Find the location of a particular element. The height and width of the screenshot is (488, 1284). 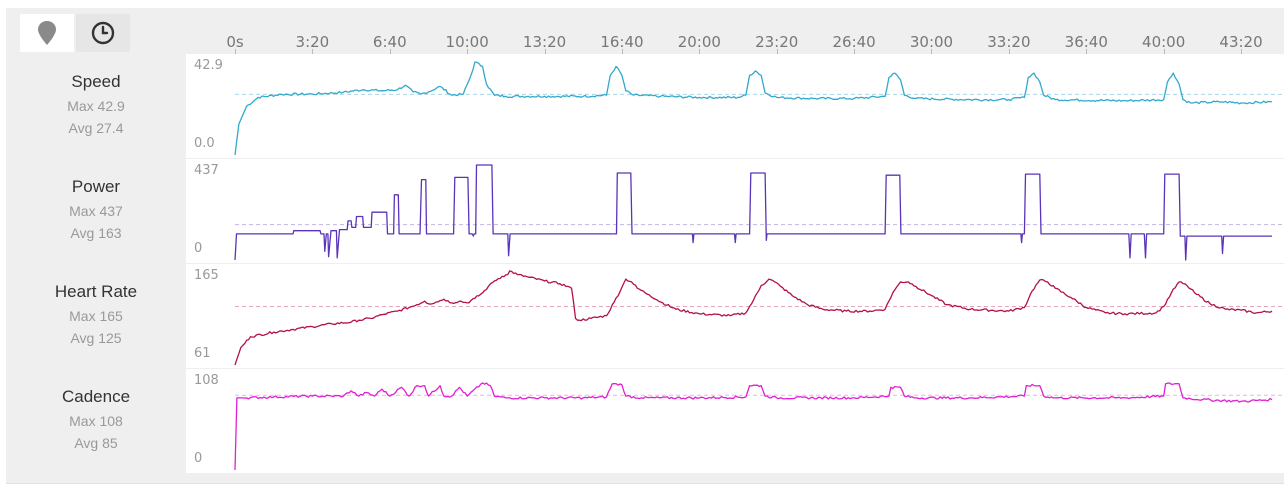

time-tick-label: 20:00 is located at coordinates (699, 42).